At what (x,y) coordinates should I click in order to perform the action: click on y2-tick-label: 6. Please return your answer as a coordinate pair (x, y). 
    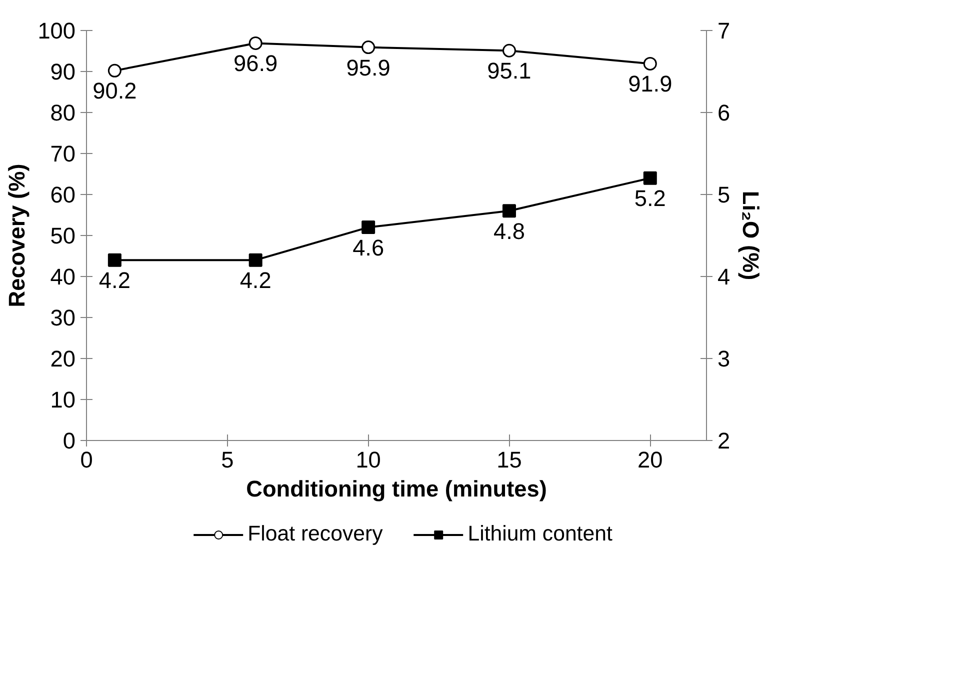
    Looking at the image, I should click on (724, 113).